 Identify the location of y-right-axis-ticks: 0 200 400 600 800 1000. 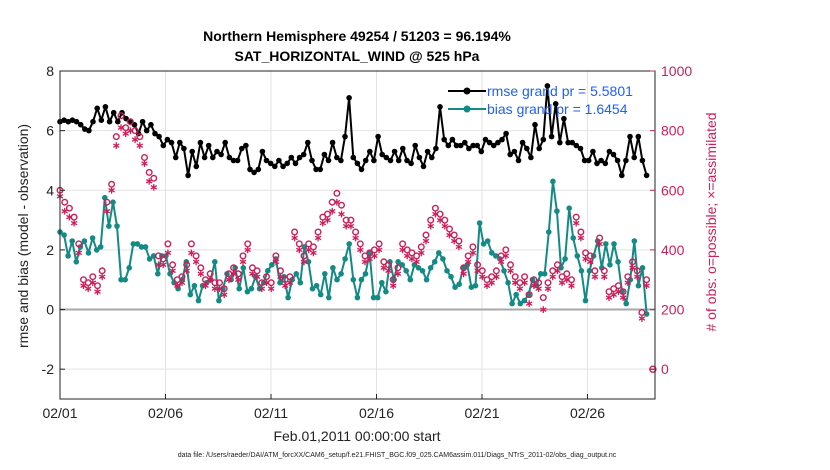
(671, 220).